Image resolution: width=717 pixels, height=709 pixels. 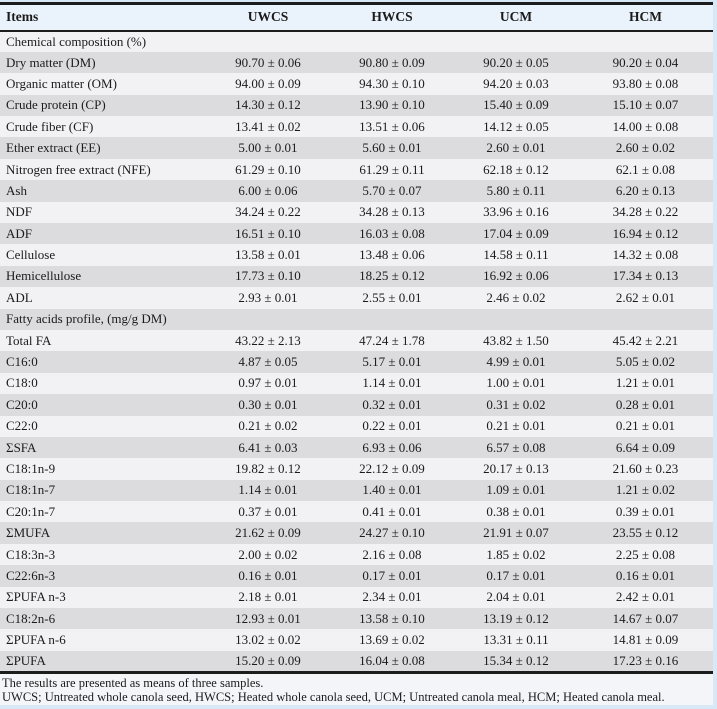 What do you see at coordinates (268, 511) in the screenshot?
I see `cell-value: 0.37 ± 0.01` at bounding box center [268, 511].